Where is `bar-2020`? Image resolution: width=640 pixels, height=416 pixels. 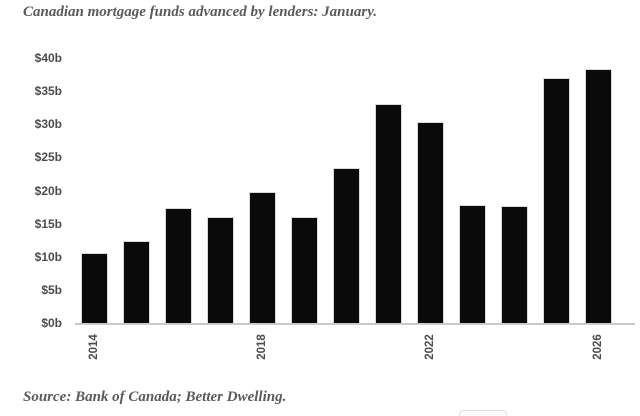
bar-2020 is located at coordinates (346, 245).